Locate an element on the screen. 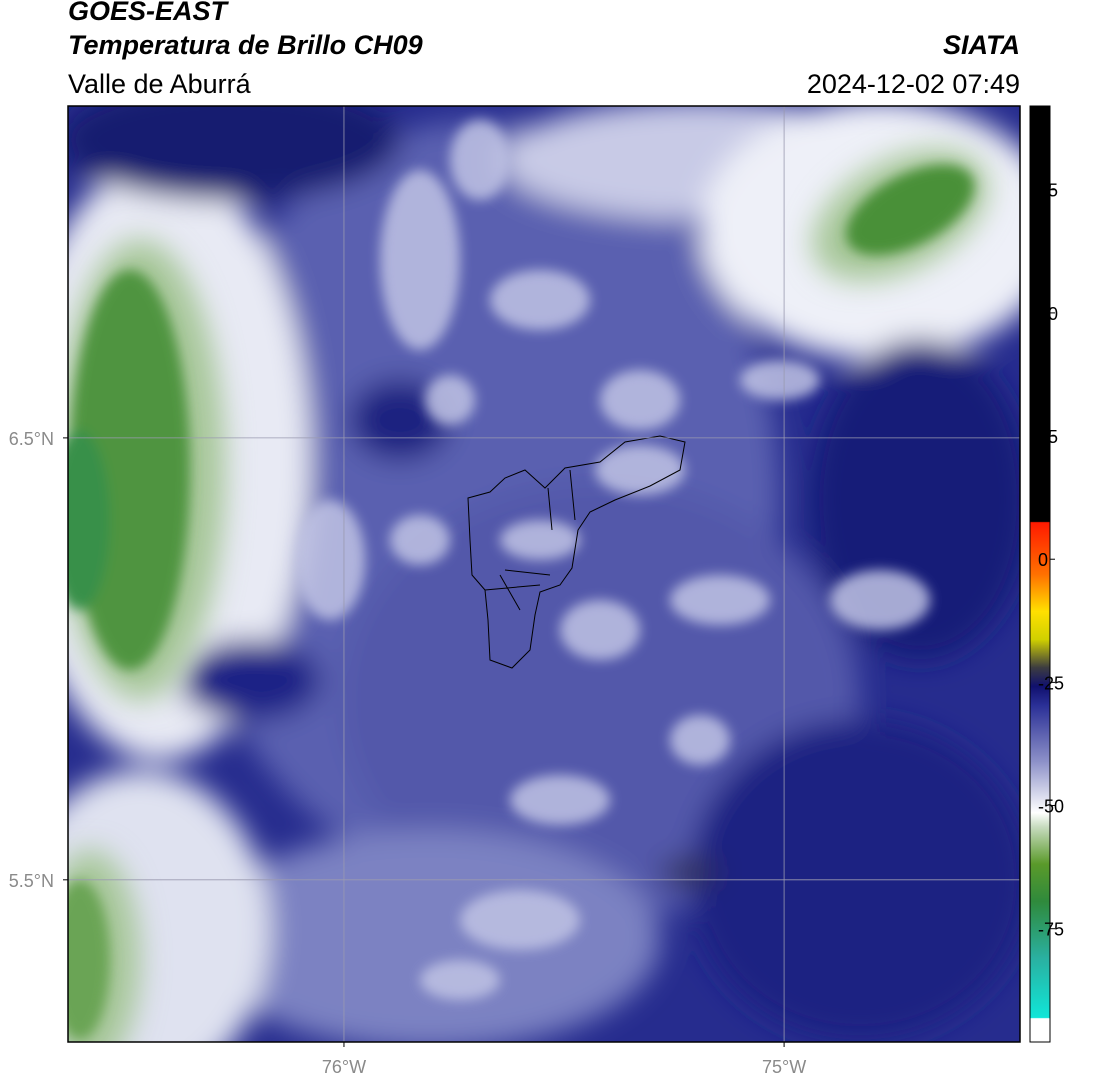  title: GOES-EAST is located at coordinates (149, 13).